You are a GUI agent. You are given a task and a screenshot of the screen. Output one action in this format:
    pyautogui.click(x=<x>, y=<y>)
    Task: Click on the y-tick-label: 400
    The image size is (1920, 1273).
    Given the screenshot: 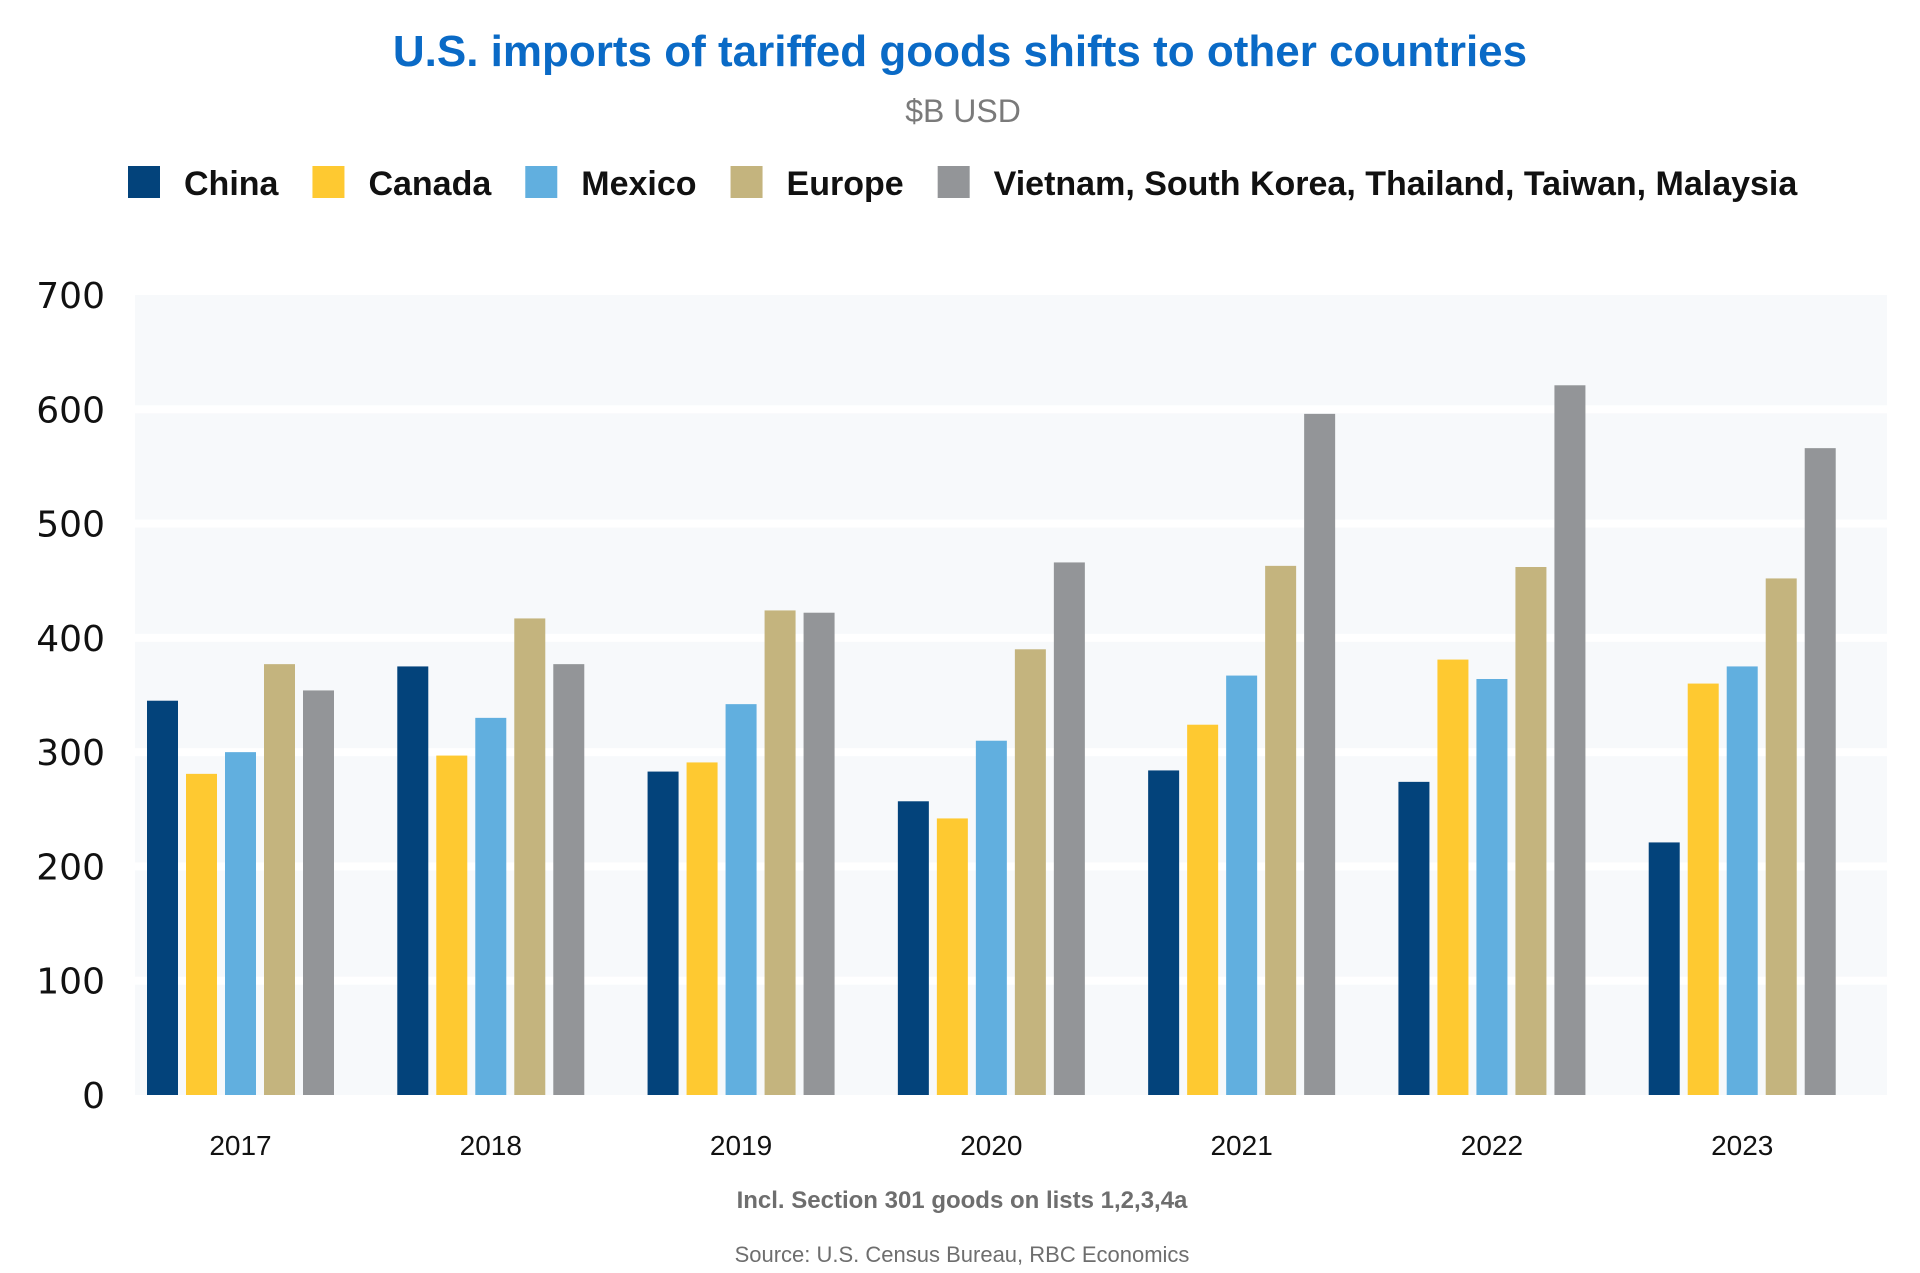 What is the action you would take?
    pyautogui.click(x=70, y=639)
    